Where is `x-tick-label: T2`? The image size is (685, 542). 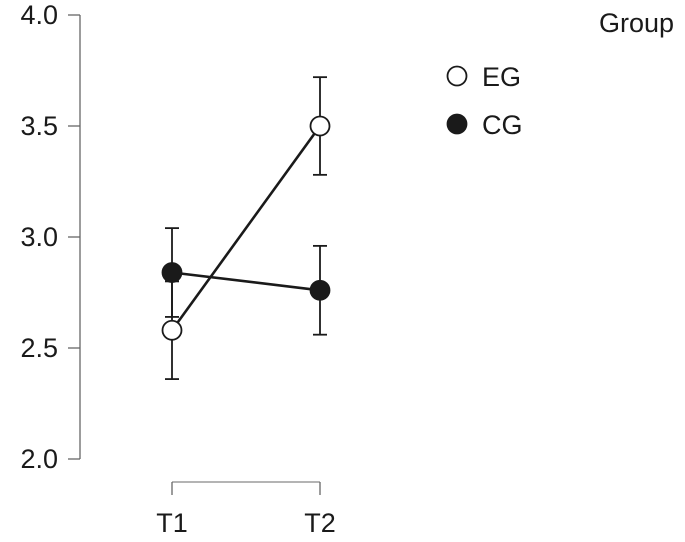
x-tick-label: T2 is located at coordinates (320, 523).